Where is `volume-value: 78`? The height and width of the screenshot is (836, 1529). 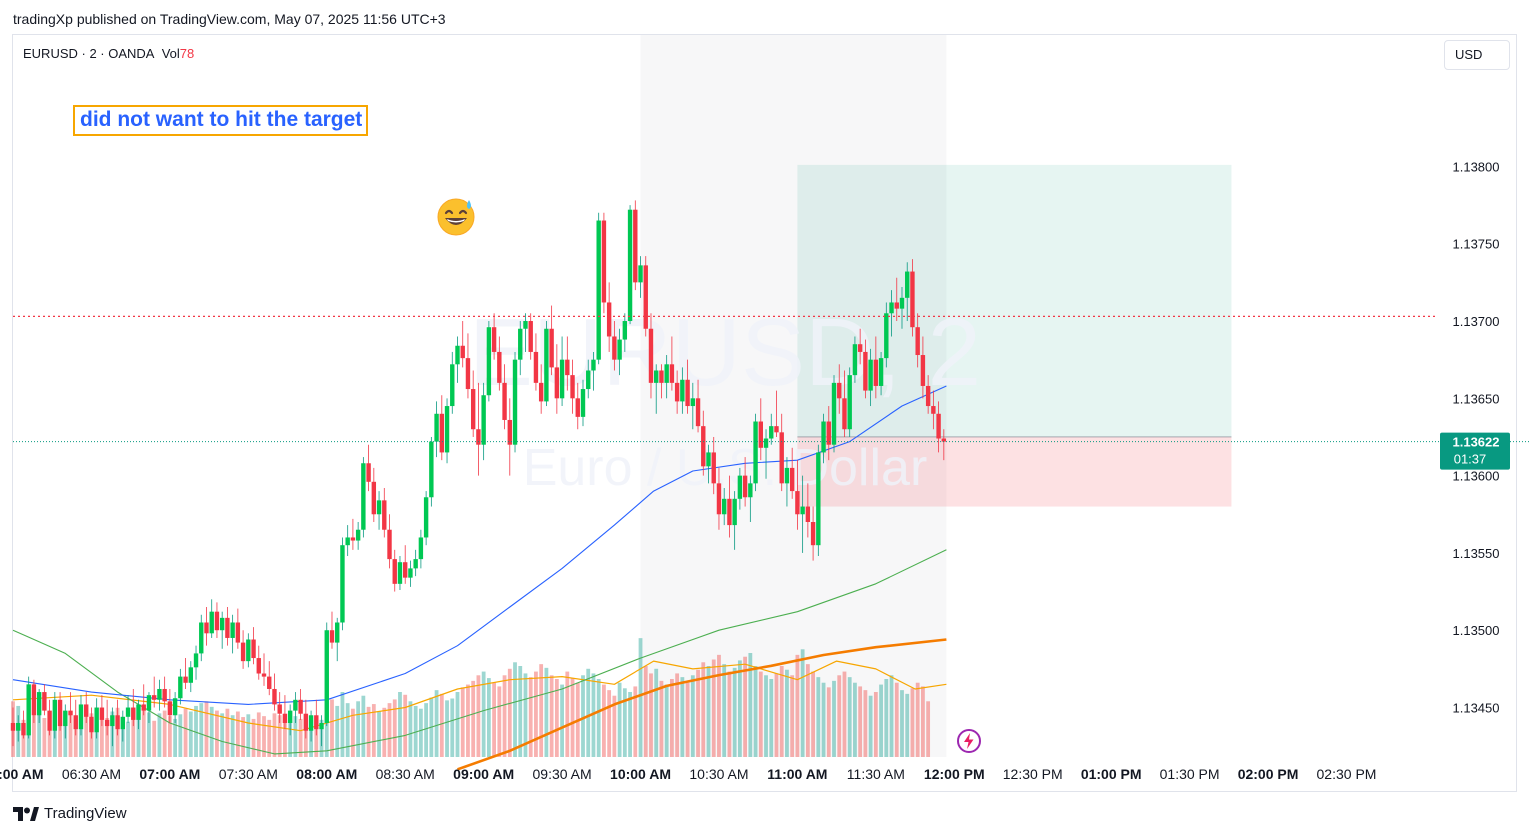
volume-value: 78 is located at coordinates (187, 53).